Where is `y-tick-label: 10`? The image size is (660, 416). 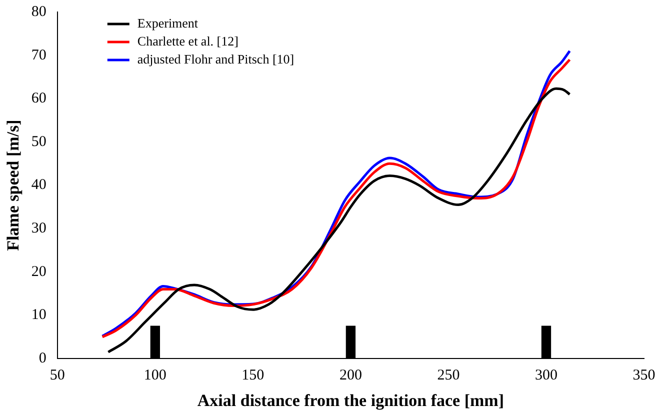 y-tick-label: 10 is located at coordinates (38, 315).